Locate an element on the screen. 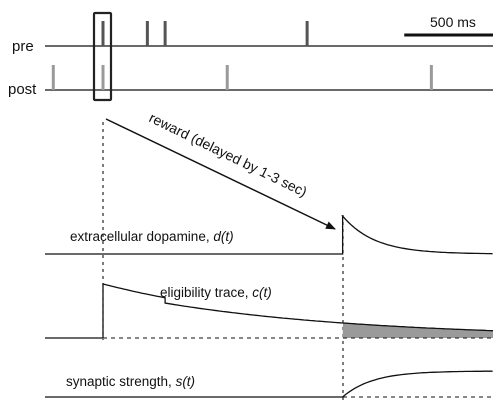 The height and width of the screenshot is (402, 498). eligibility-symbol: c(t) is located at coordinates (262, 292).